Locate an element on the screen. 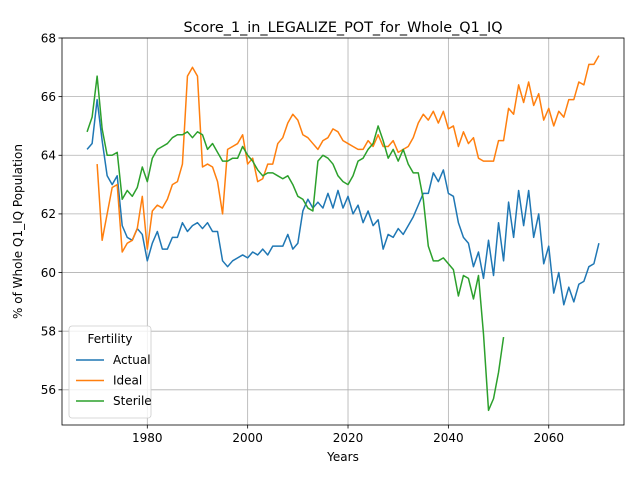 This screenshot has height=480, width=640. legend-label-sterile: Sterile is located at coordinates (132, 401).